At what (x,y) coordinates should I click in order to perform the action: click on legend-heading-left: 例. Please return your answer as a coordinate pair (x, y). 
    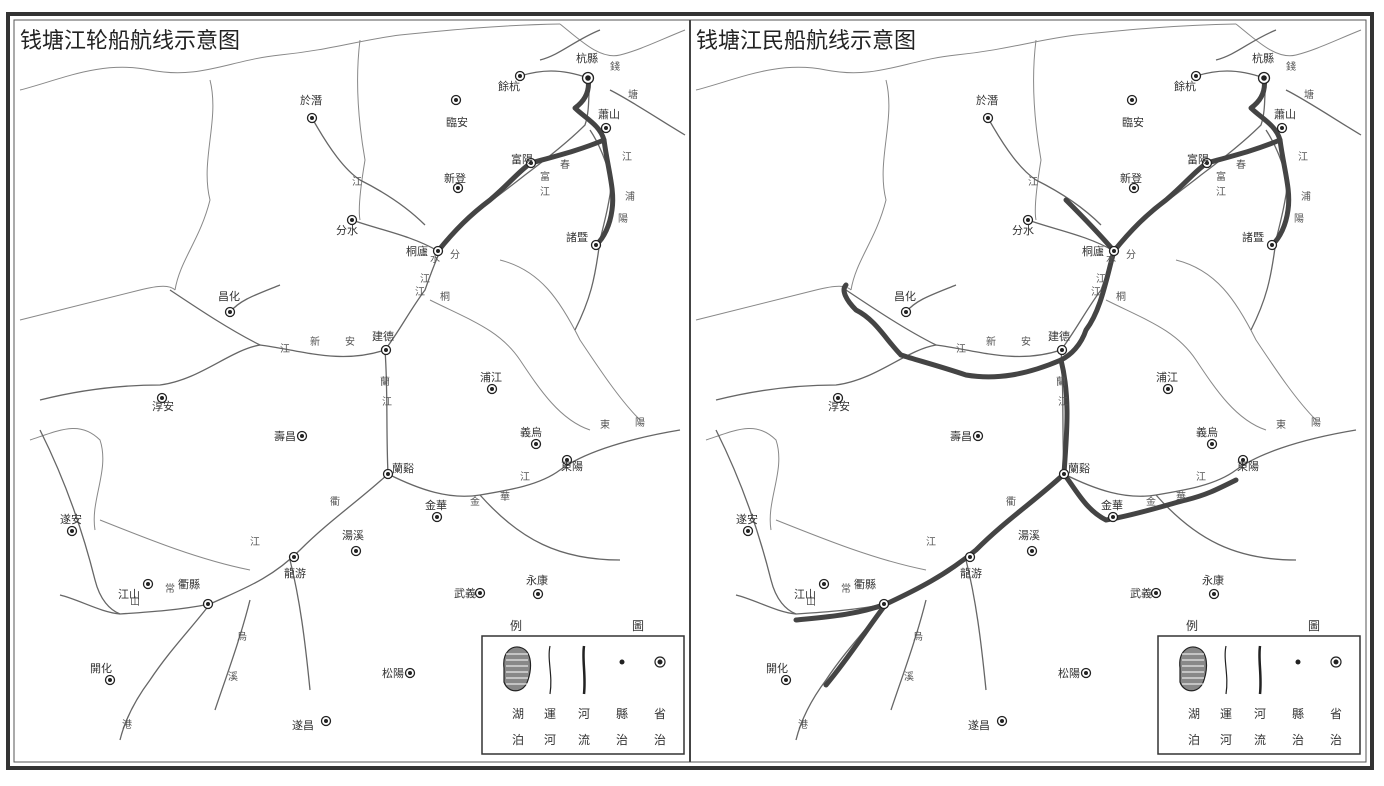
    Looking at the image, I should click on (516, 626).